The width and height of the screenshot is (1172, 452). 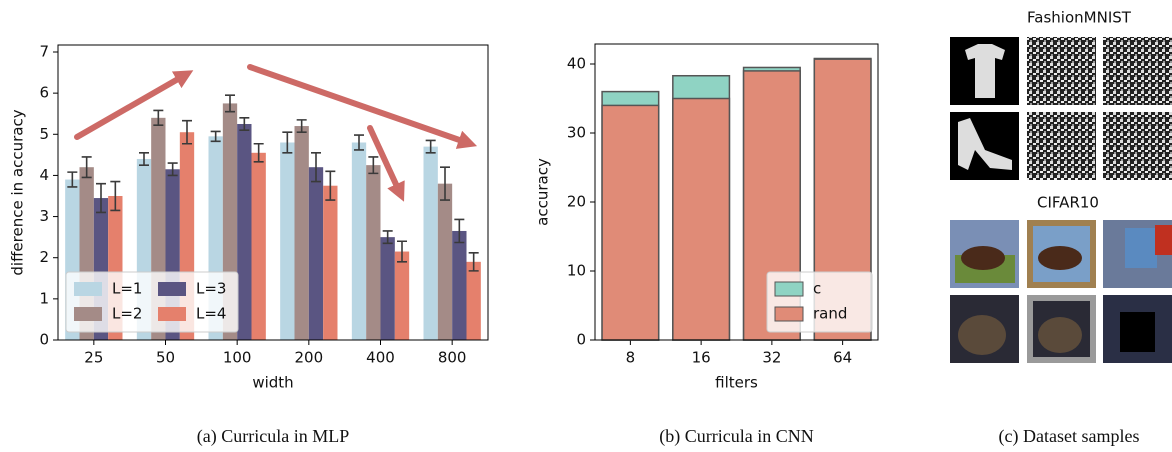 What do you see at coordinates (165, 358) in the screenshot?
I see `x-tick-label: 50` at bounding box center [165, 358].